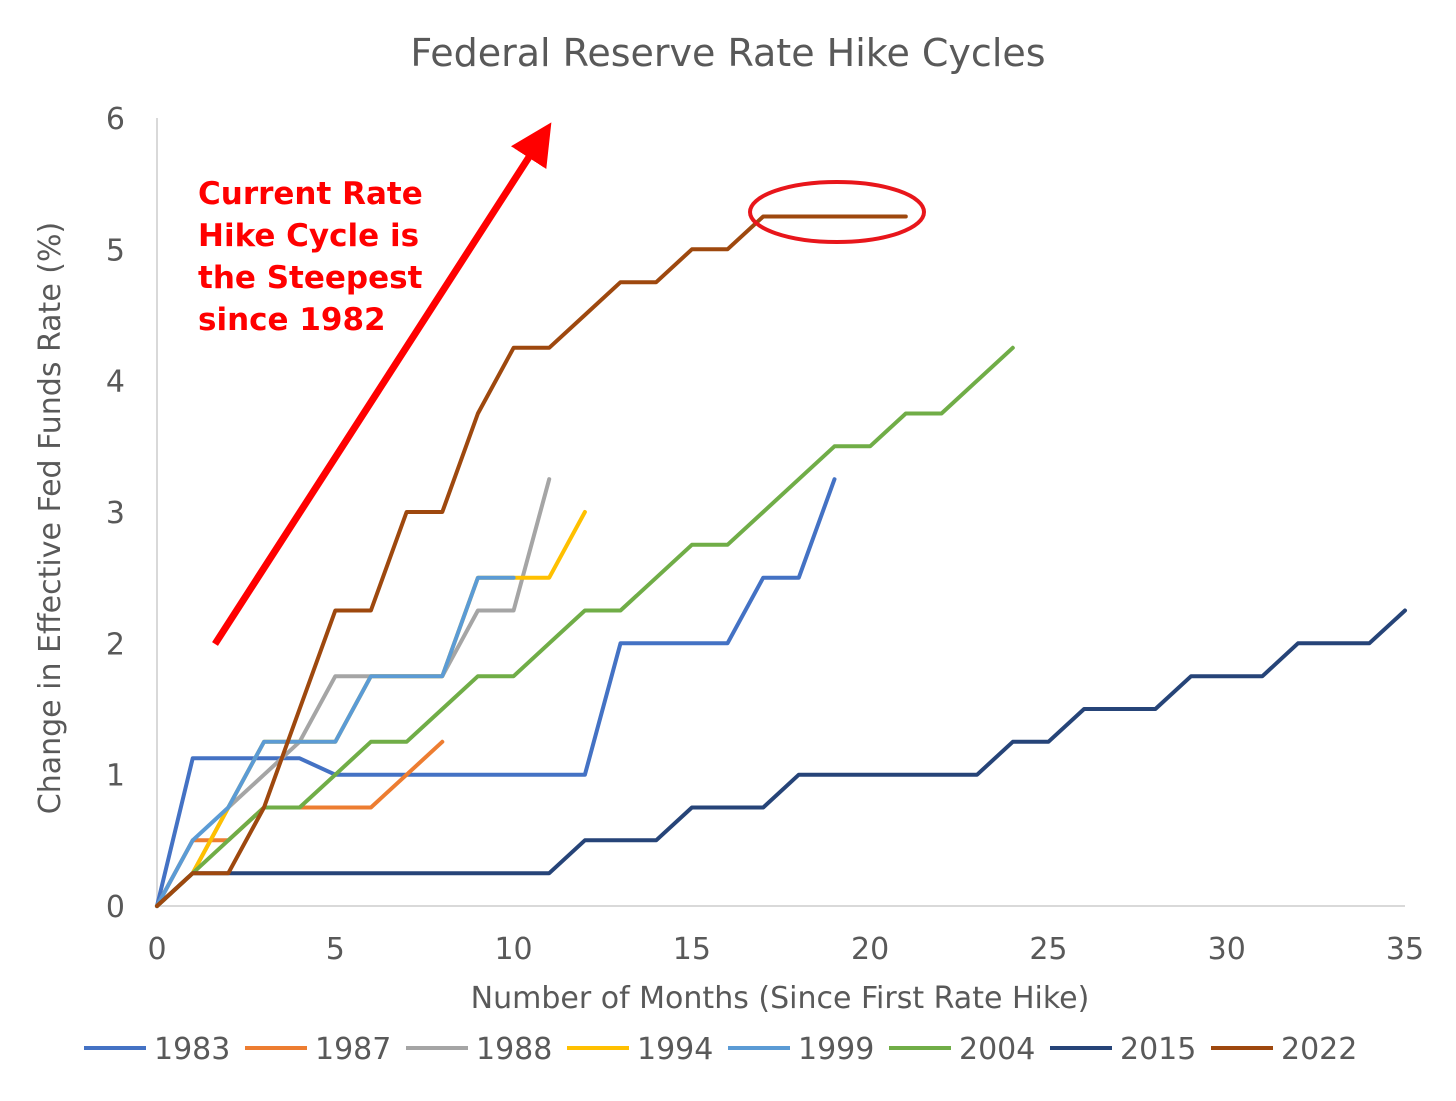 The image size is (1456, 1101). What do you see at coordinates (836, 1049) in the screenshot?
I see `legend-label-1999: 1999` at bounding box center [836, 1049].